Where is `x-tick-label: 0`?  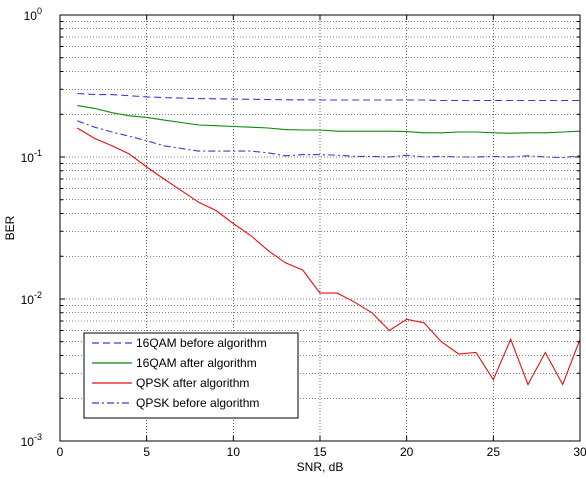
x-tick-label: 0 is located at coordinates (60, 452).